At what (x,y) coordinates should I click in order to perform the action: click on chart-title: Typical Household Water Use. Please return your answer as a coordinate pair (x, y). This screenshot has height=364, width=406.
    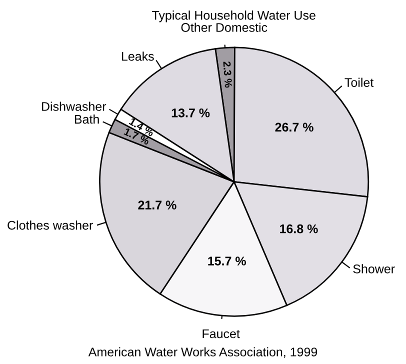
    Looking at the image, I should click on (234, 16).